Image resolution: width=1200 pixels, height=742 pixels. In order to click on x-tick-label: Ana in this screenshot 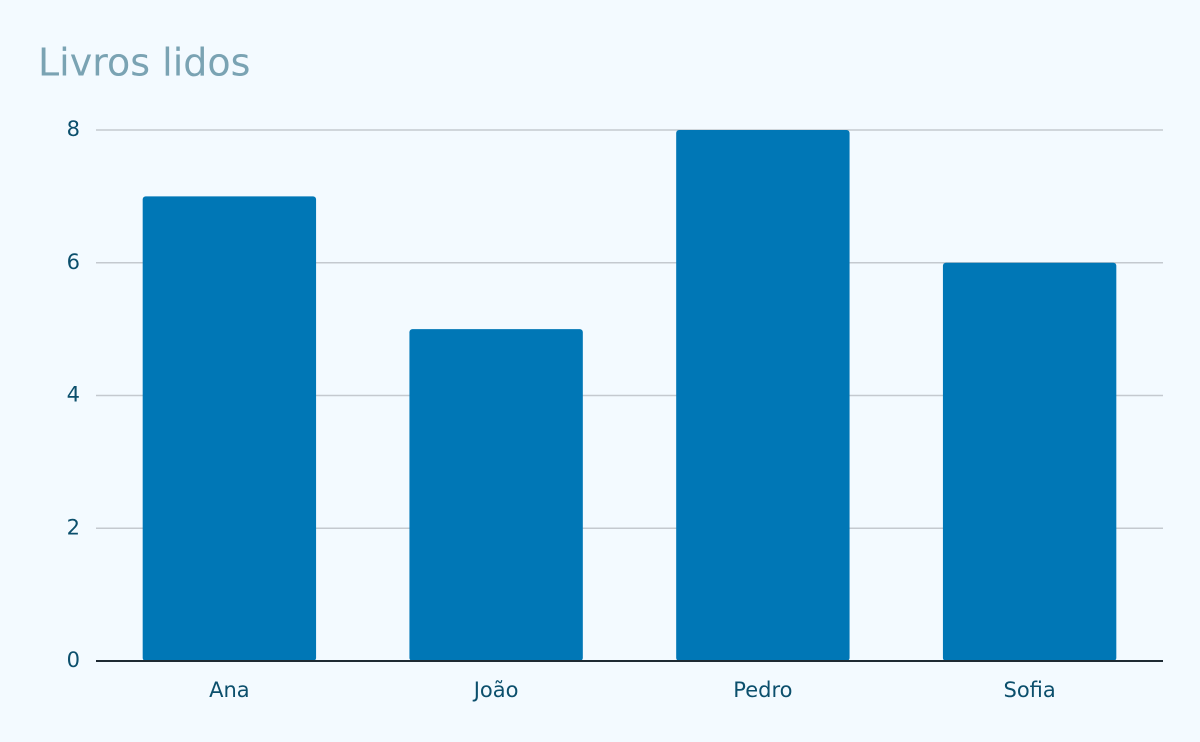, I will do `click(229, 690)`.